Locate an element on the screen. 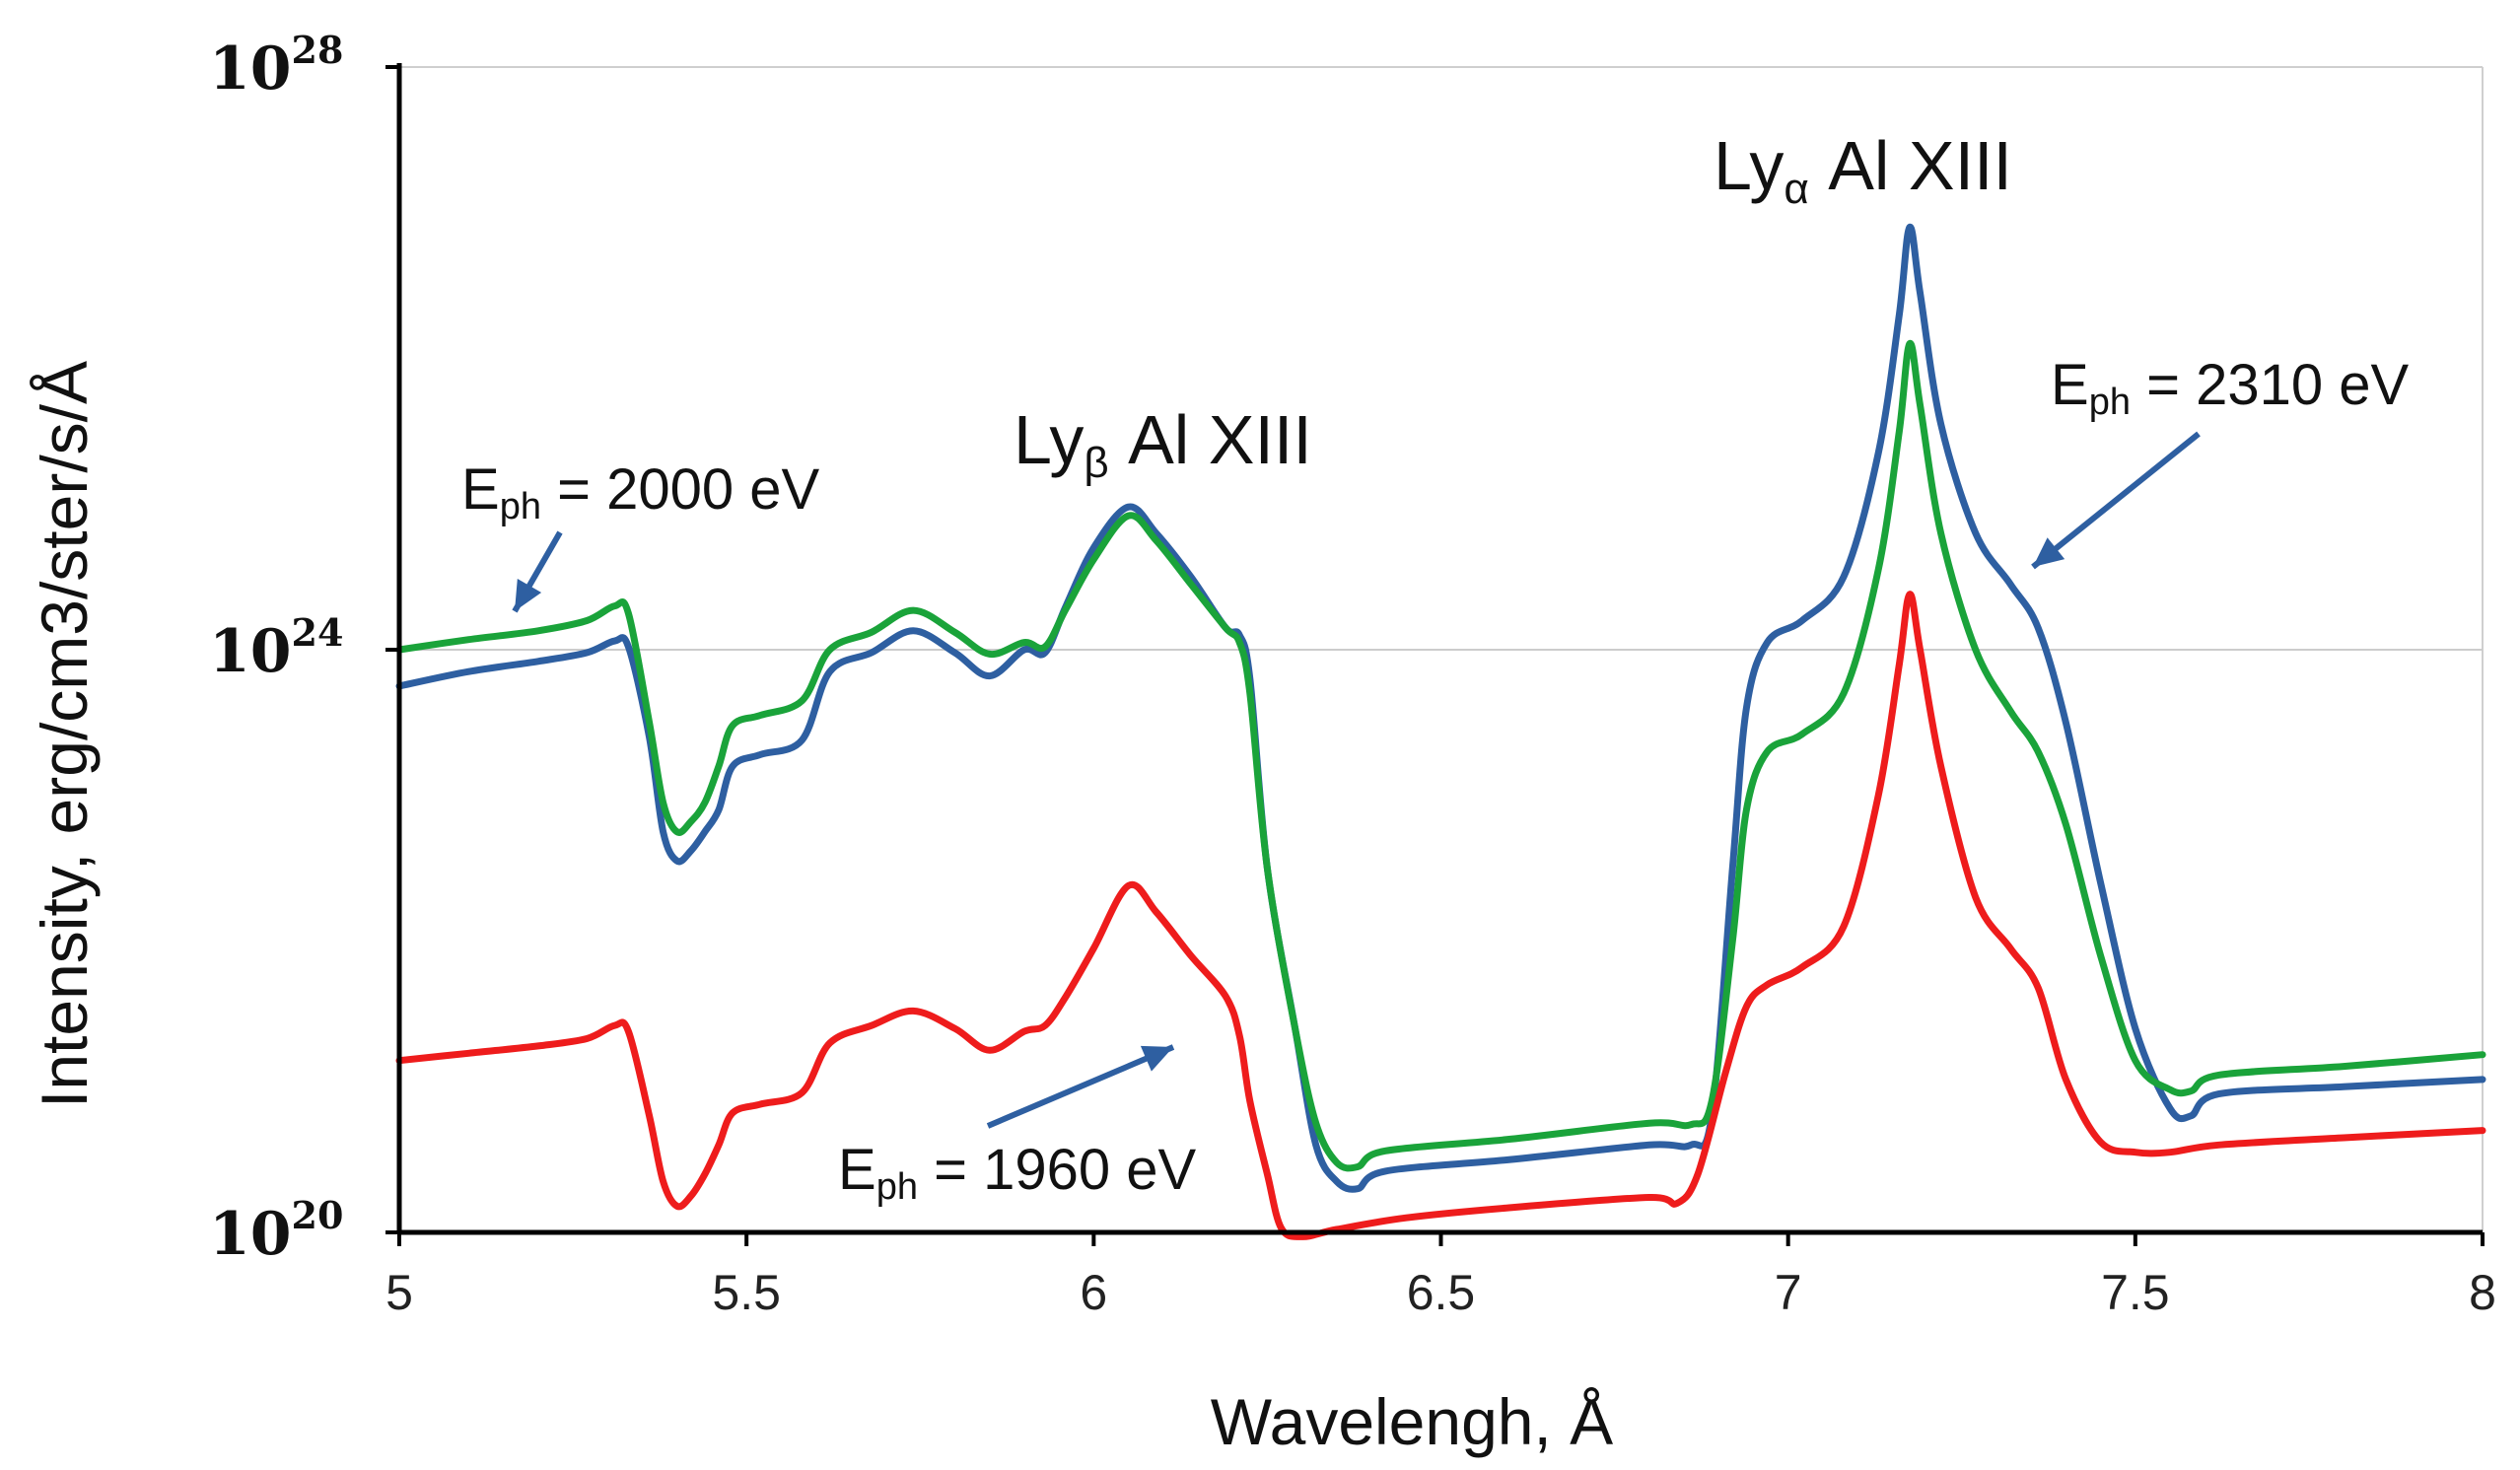 This screenshot has width=2520, height=1470. y-tick-label: 1024 is located at coordinates (276, 648).